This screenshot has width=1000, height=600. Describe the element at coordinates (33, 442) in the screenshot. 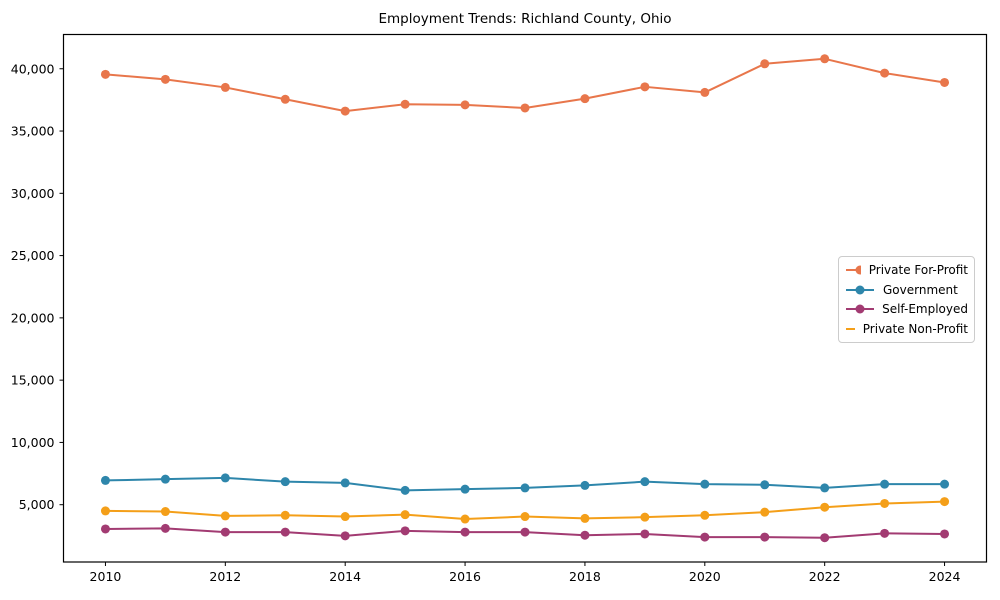

I see `y-tick-label: 10,000` at that location.